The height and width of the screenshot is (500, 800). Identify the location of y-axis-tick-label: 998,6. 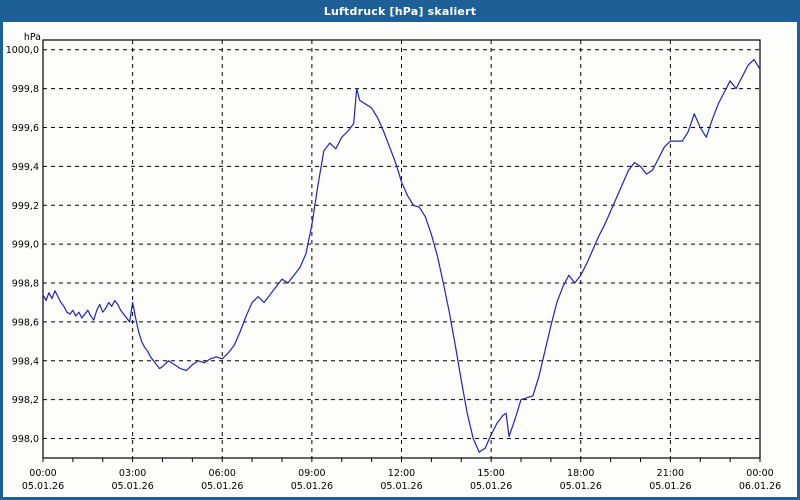
(25, 322).